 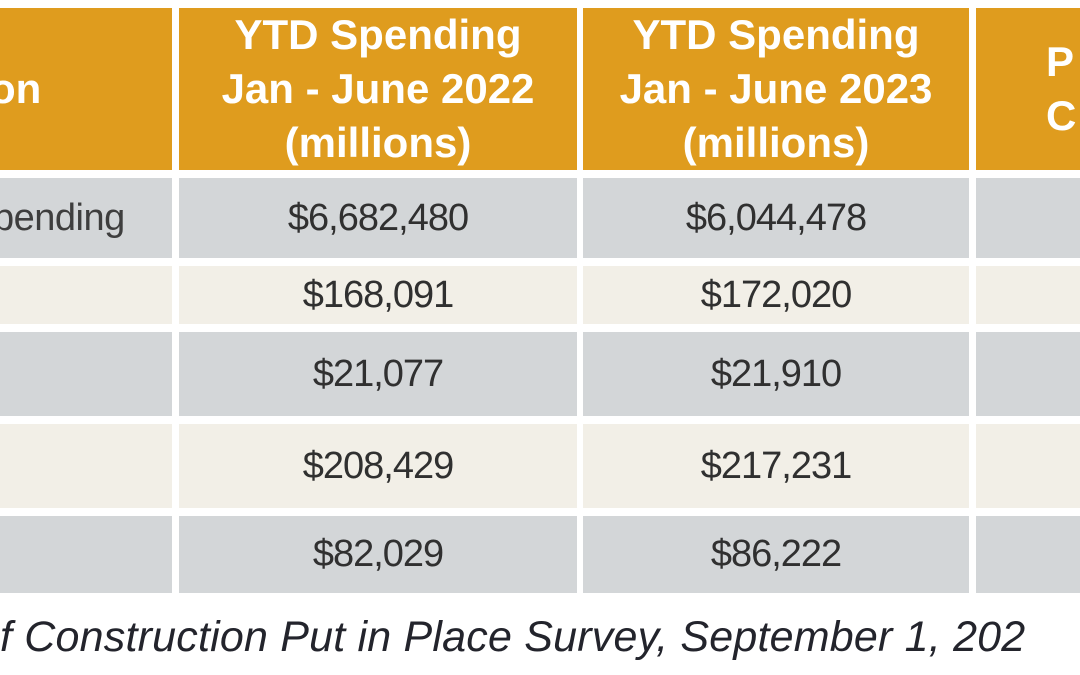 I want to click on header-cell-ytd-2023: YTD Spending Jan - June 2023 (millions), so click(x=776, y=89).